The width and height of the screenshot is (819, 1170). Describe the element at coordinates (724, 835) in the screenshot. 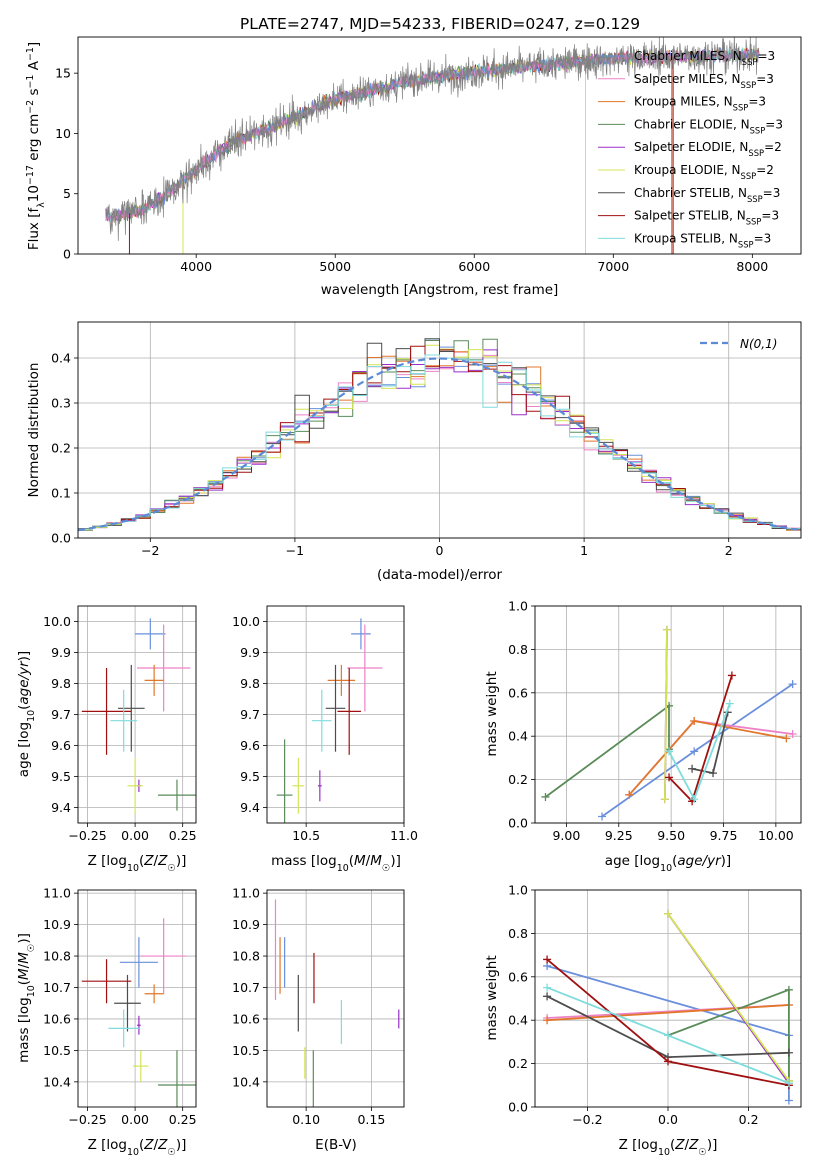

I see `x-tick-label: 9.75` at that location.